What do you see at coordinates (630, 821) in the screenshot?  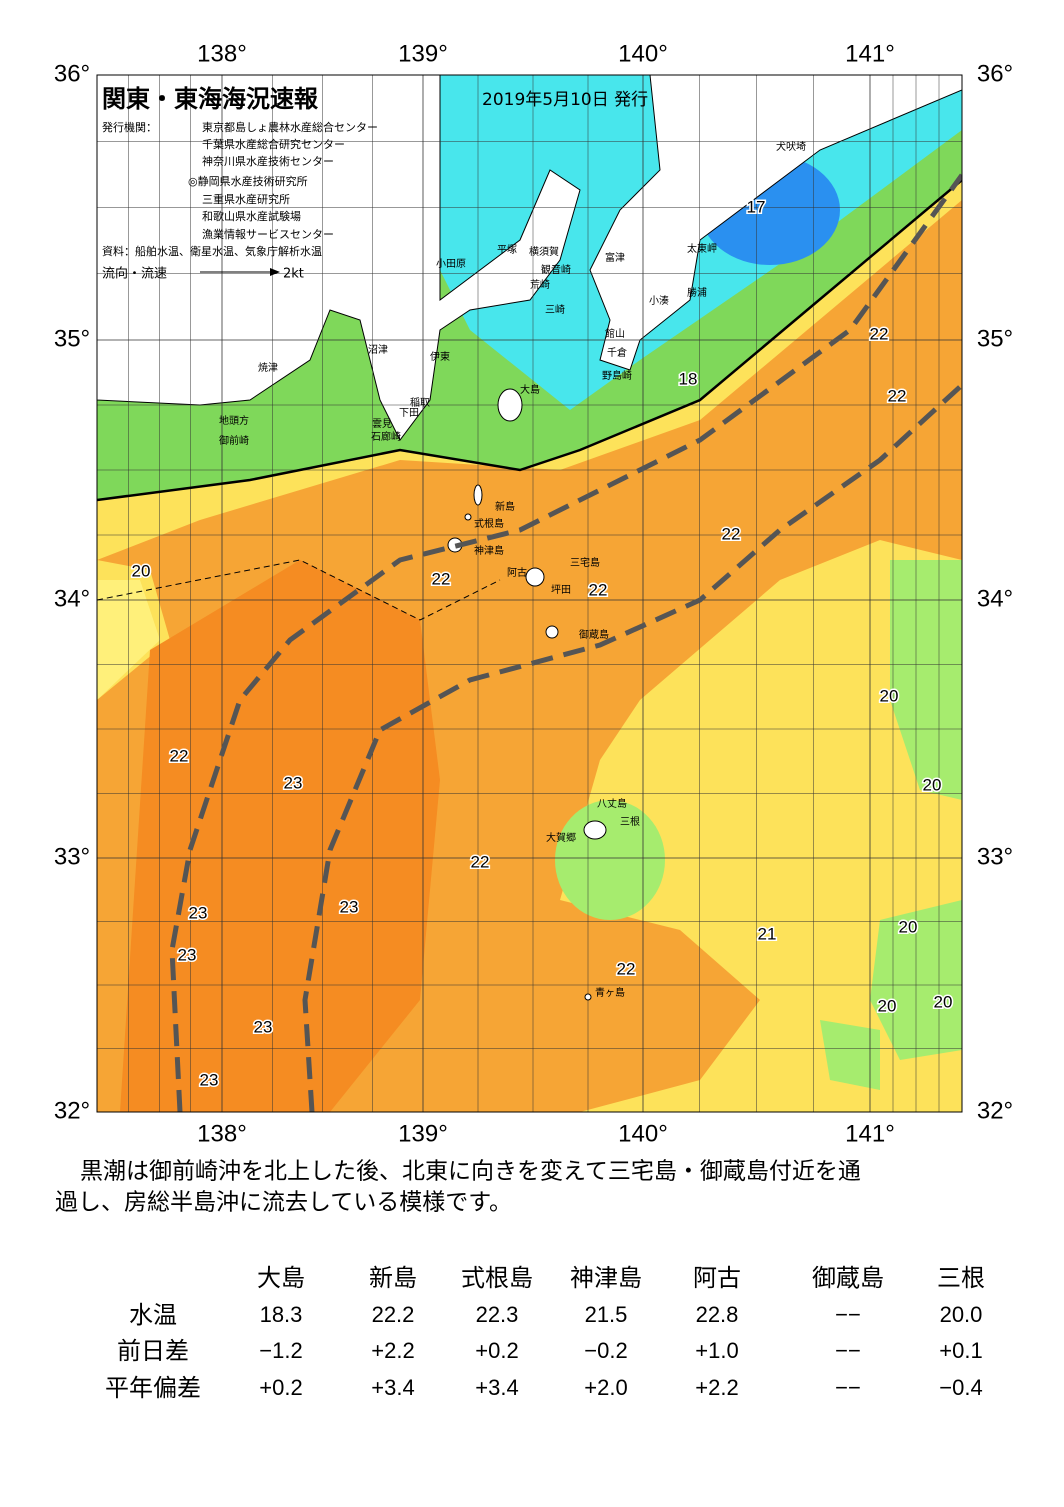 I see `place-name: 三根` at bounding box center [630, 821].